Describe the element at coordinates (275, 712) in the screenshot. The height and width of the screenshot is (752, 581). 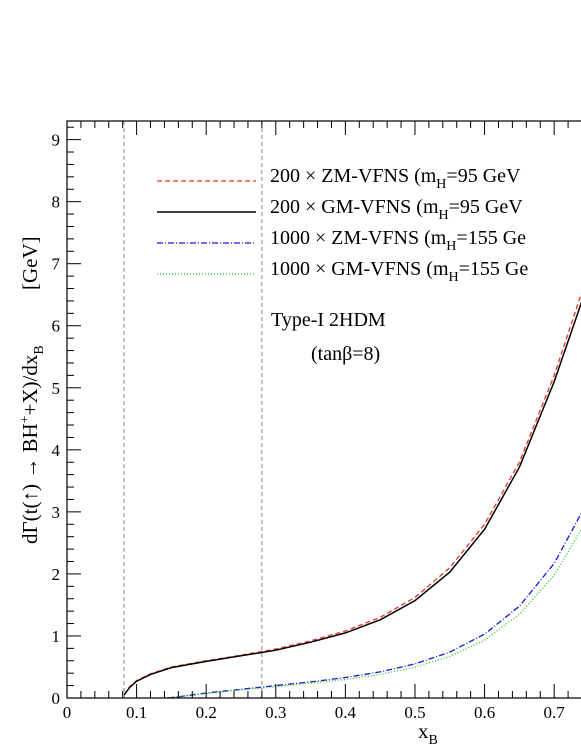
I see `x-tick-label: 0.3` at that location.